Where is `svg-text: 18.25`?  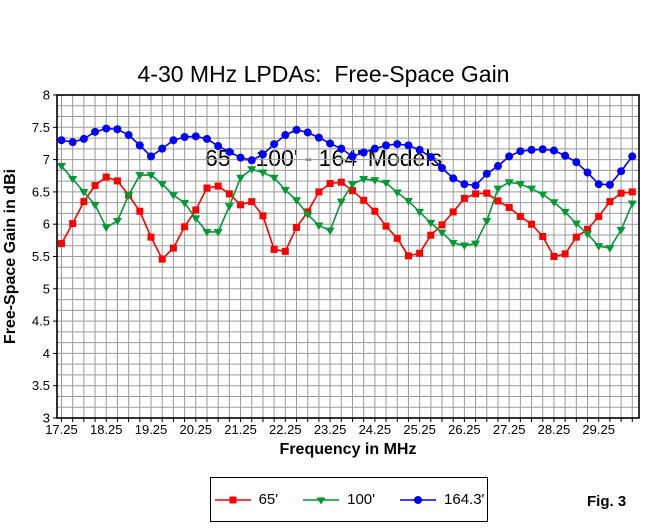 svg-text: 18.25 is located at coordinates (106, 429).